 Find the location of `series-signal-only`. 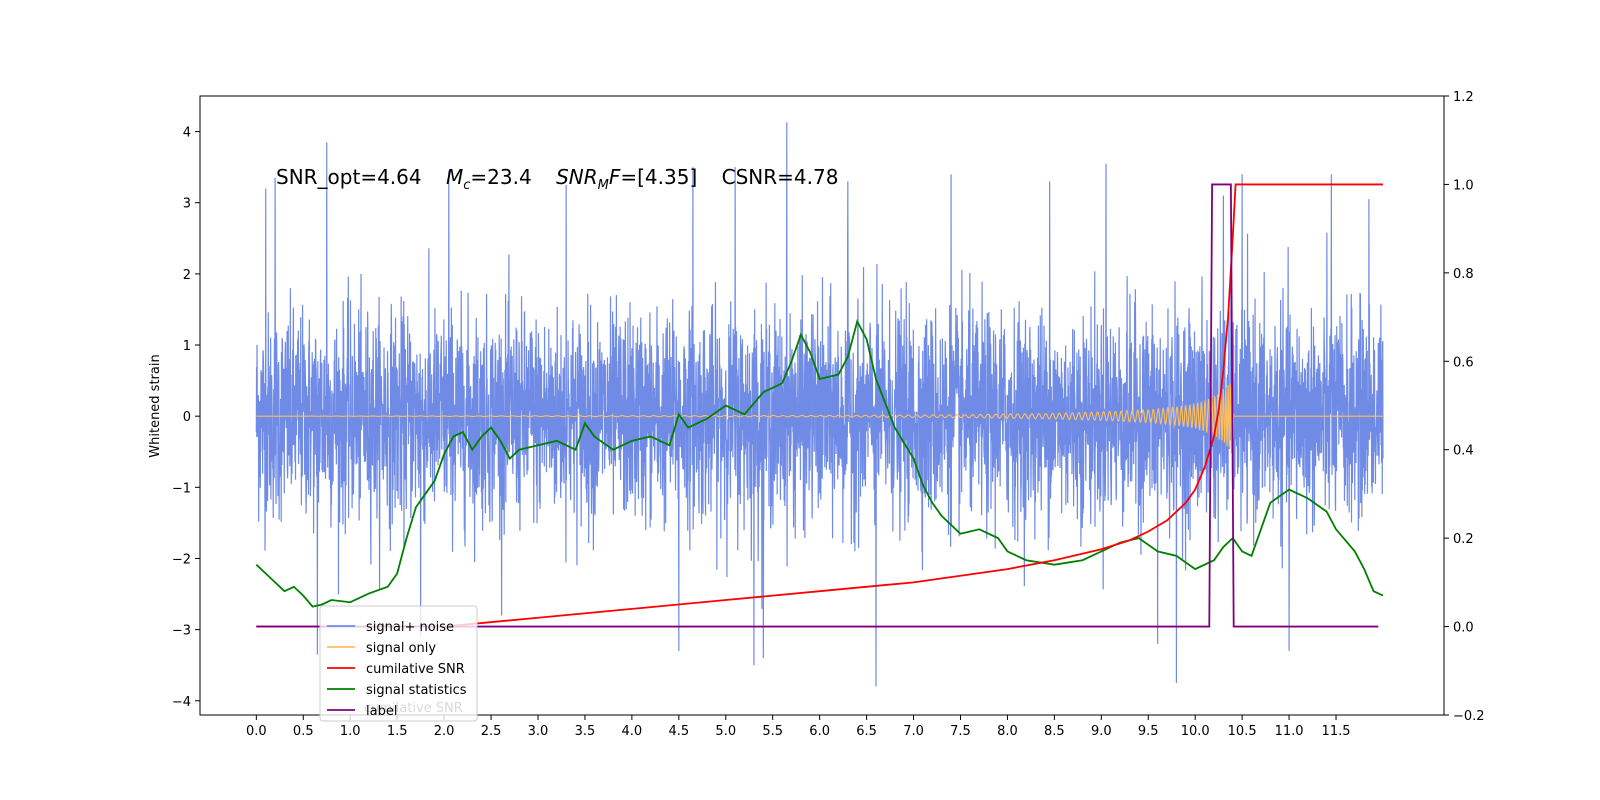

series-signal-only is located at coordinates (819, 418).